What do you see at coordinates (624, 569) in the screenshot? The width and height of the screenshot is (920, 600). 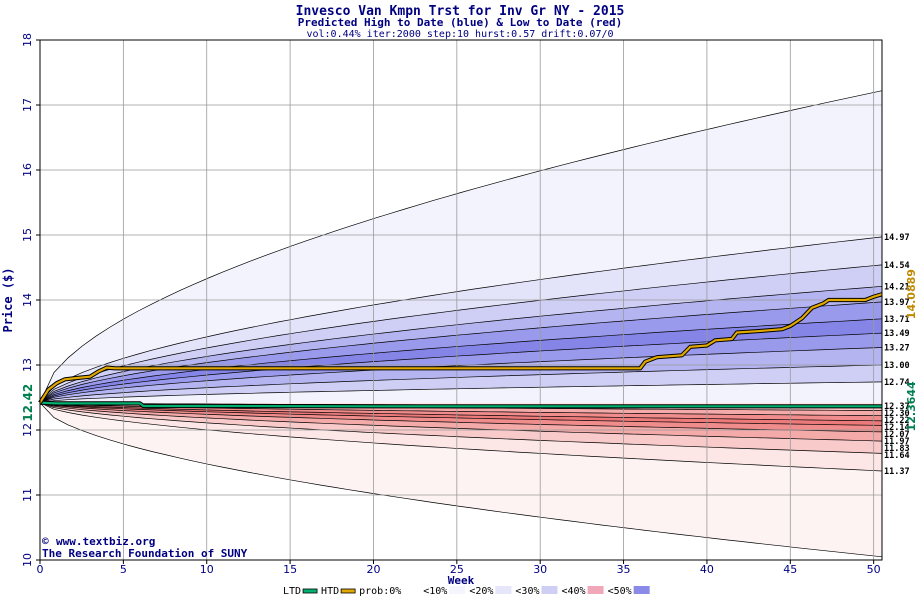 I see `x-tick-label: 35` at bounding box center [624, 569].